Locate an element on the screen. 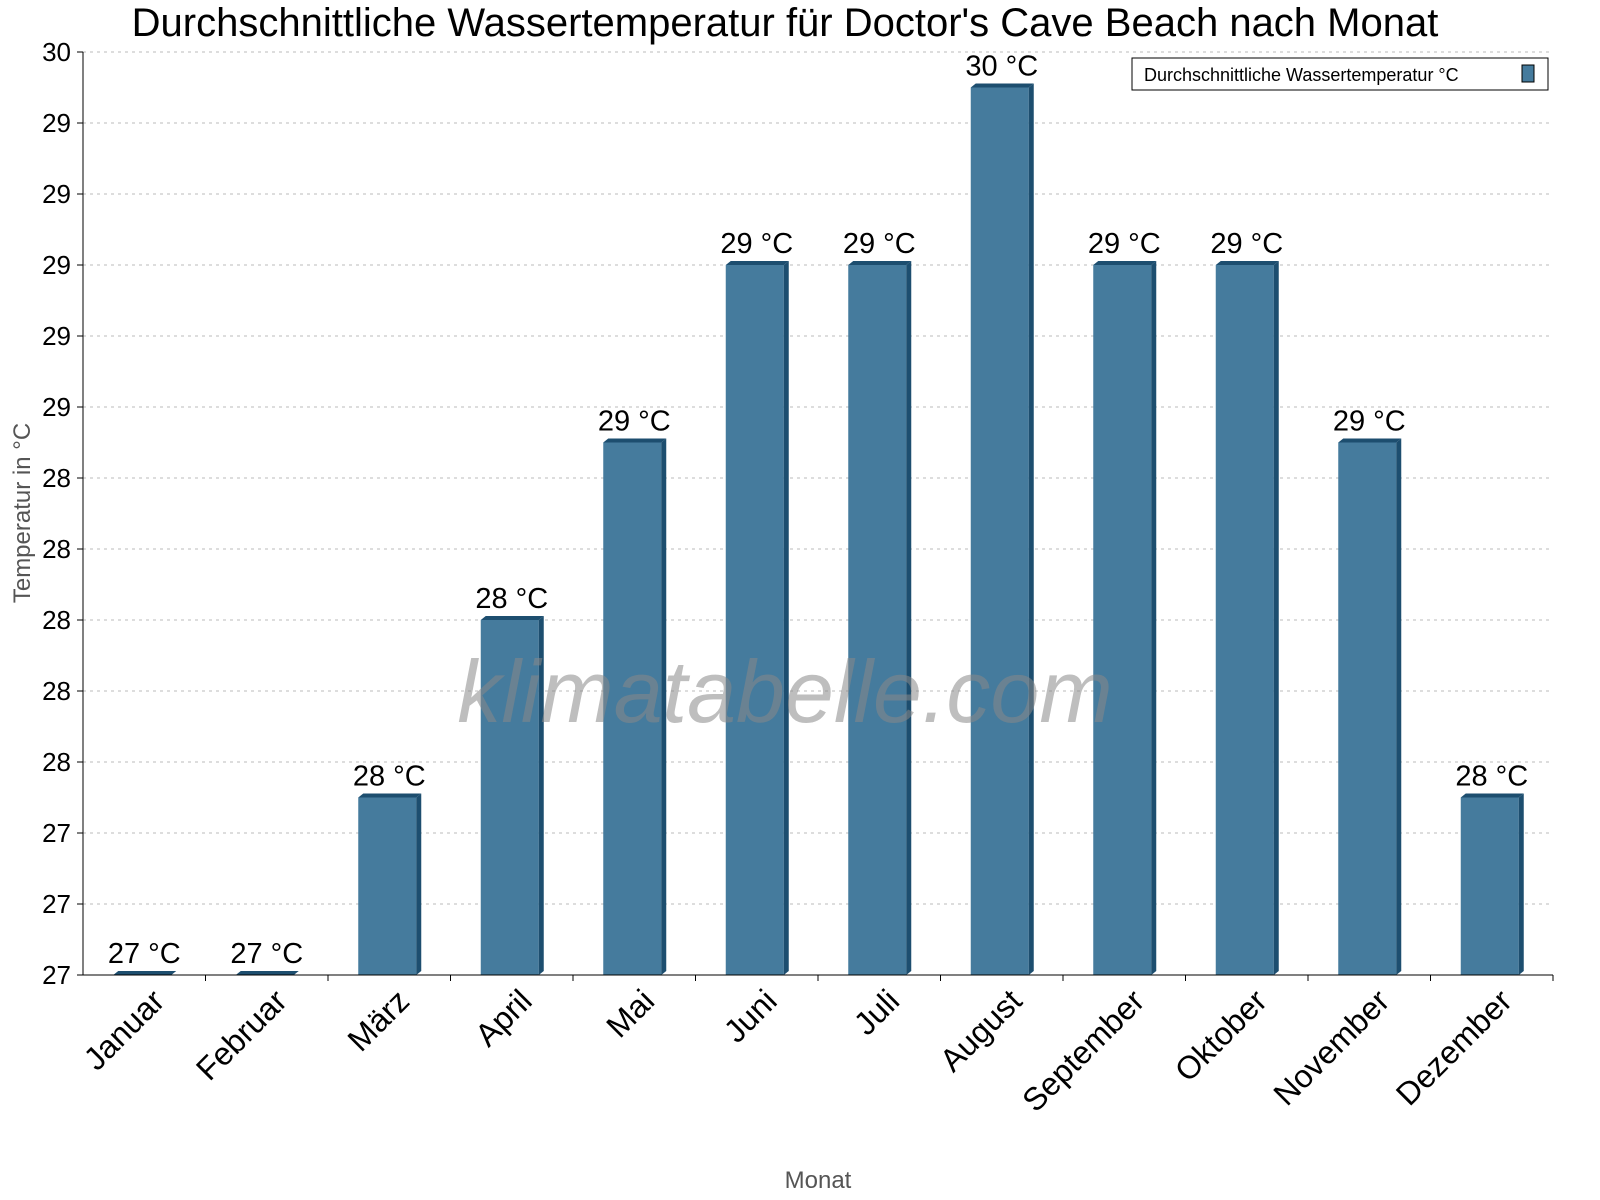 The height and width of the screenshot is (1200, 1600). y-tick-label: 30 is located at coordinates (56, 52).